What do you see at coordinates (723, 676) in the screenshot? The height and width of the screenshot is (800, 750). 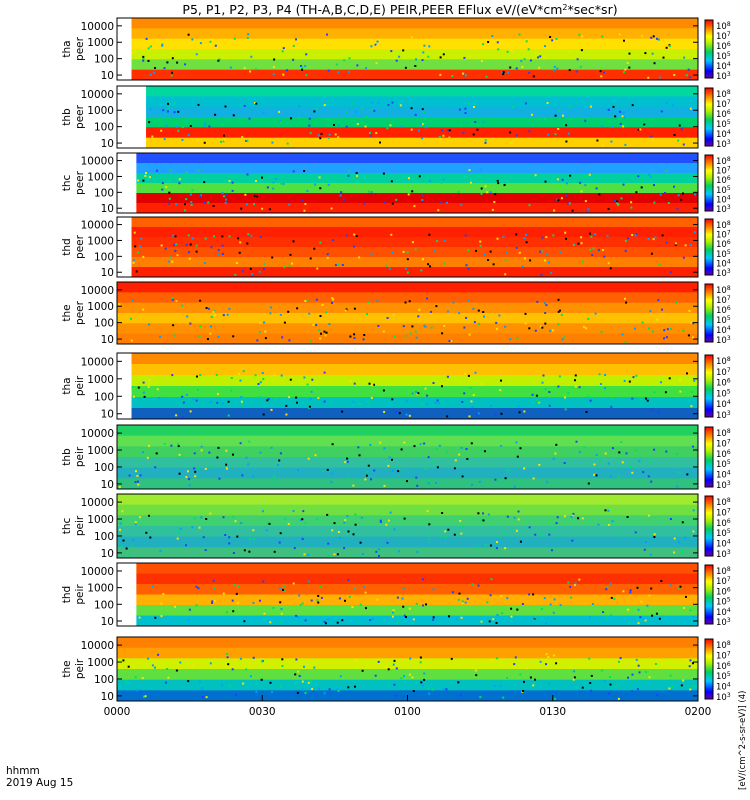 I see `colorbar-tick-label: 105` at bounding box center [723, 676].